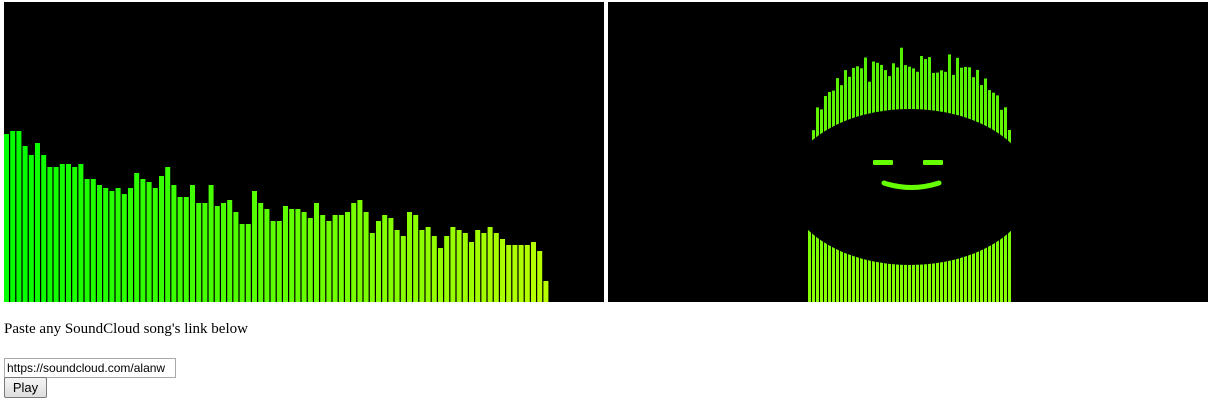 This screenshot has width=1212, height=410. I want to click on smile-mouth, so click(911, 185).